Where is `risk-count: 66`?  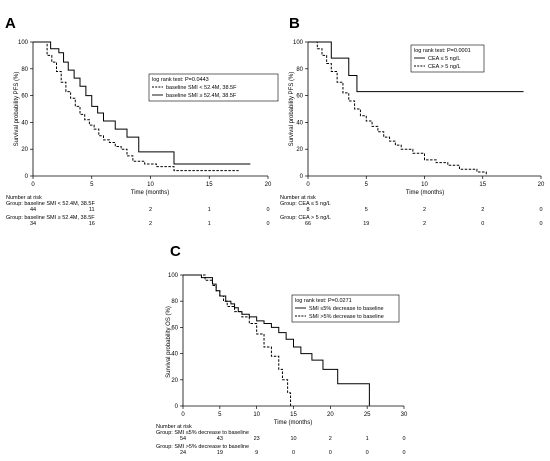 risk-count: 66 is located at coordinates (308, 224).